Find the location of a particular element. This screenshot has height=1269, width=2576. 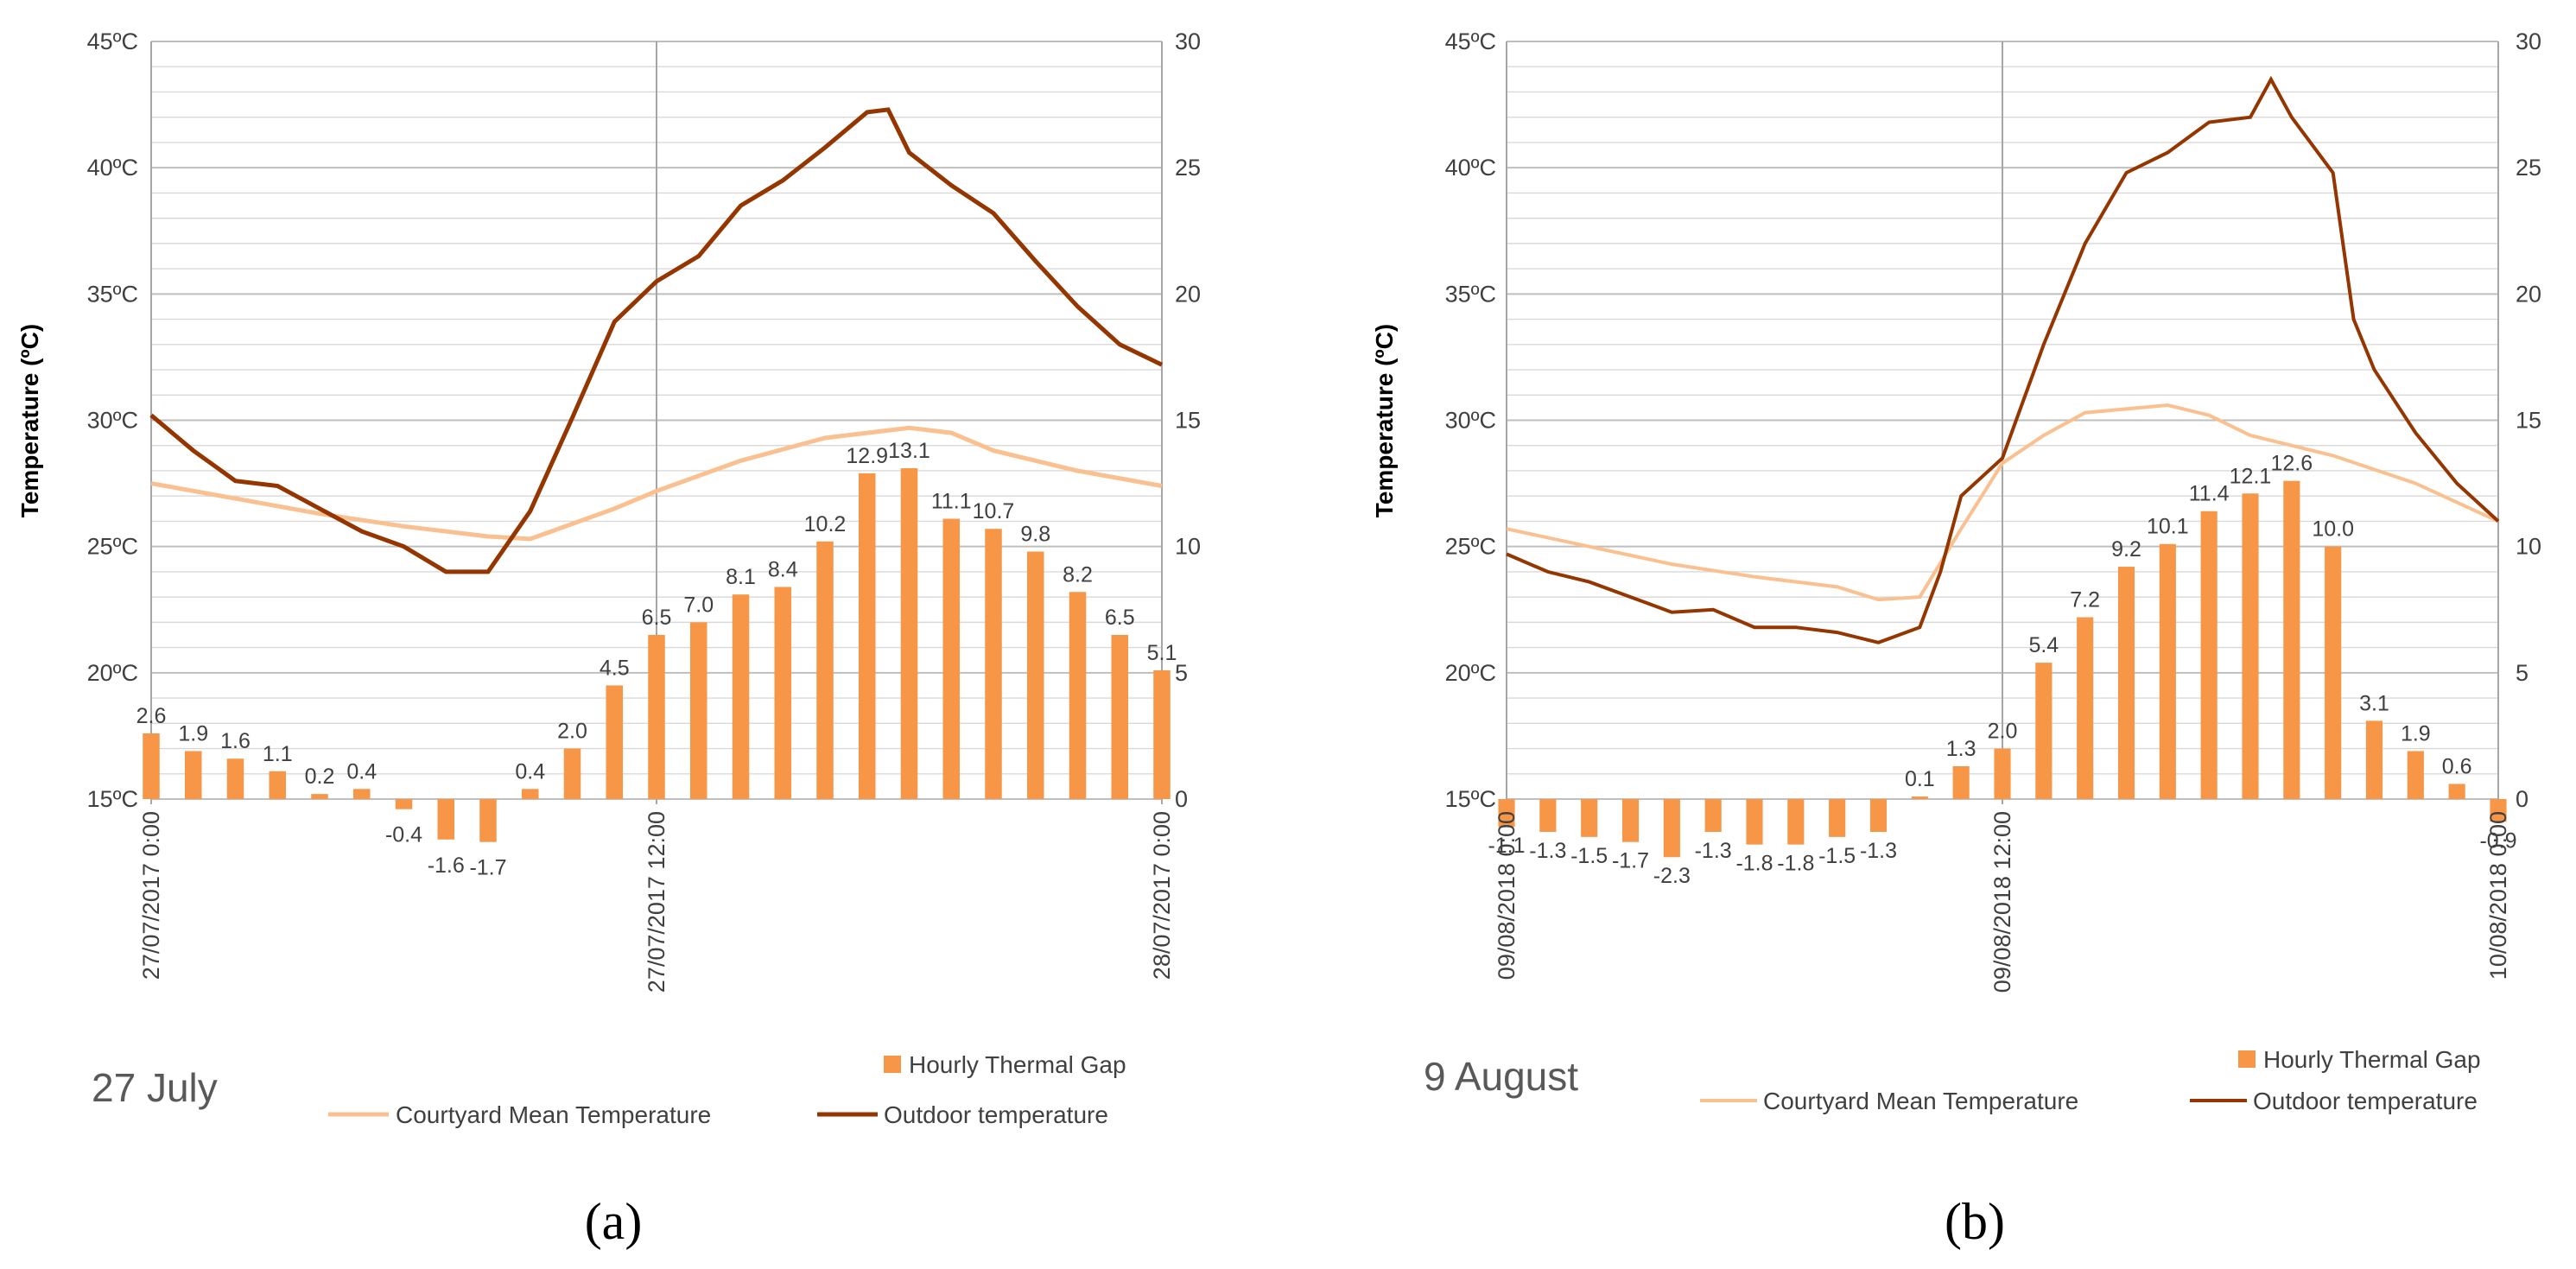

data-label: 12.9 is located at coordinates (867, 456).